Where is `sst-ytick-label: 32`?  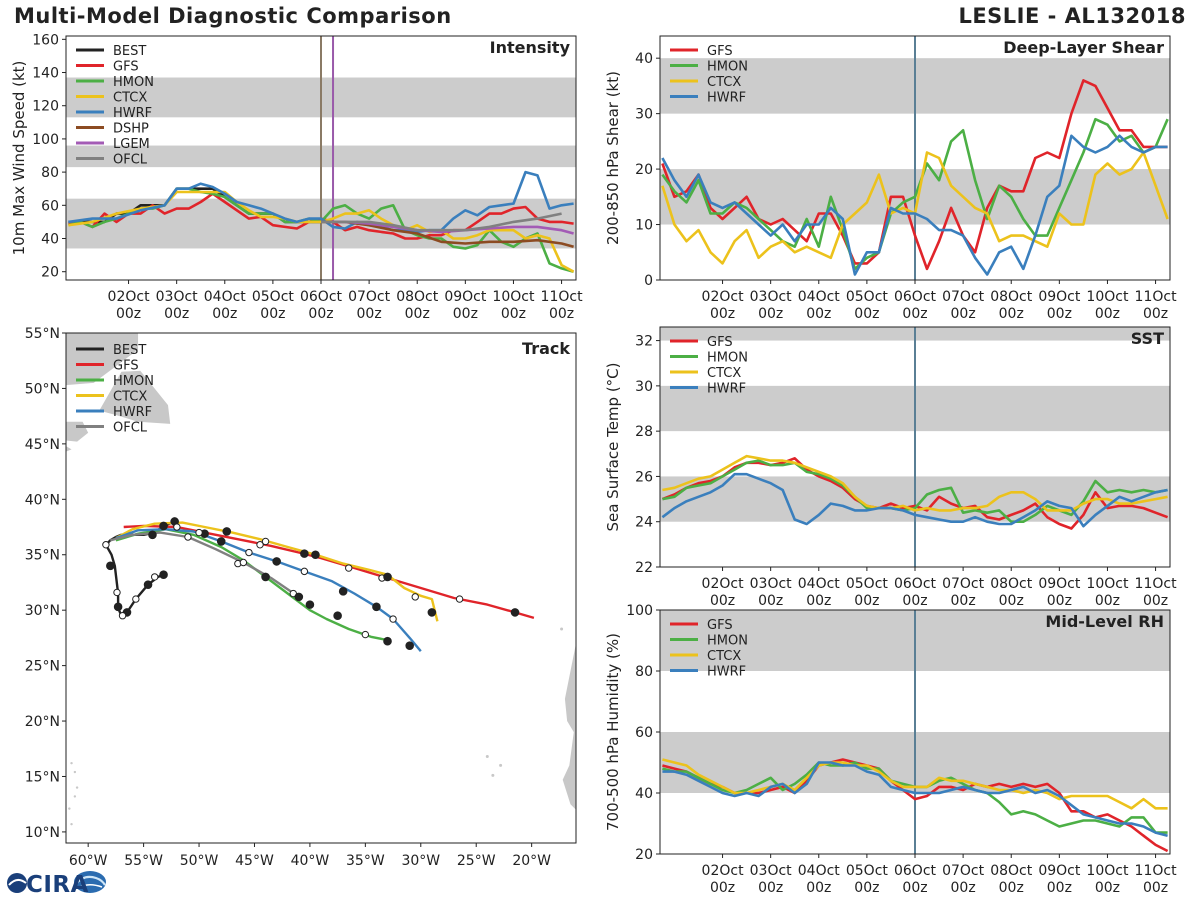 sst-ytick-label: 32 is located at coordinates (644, 342).